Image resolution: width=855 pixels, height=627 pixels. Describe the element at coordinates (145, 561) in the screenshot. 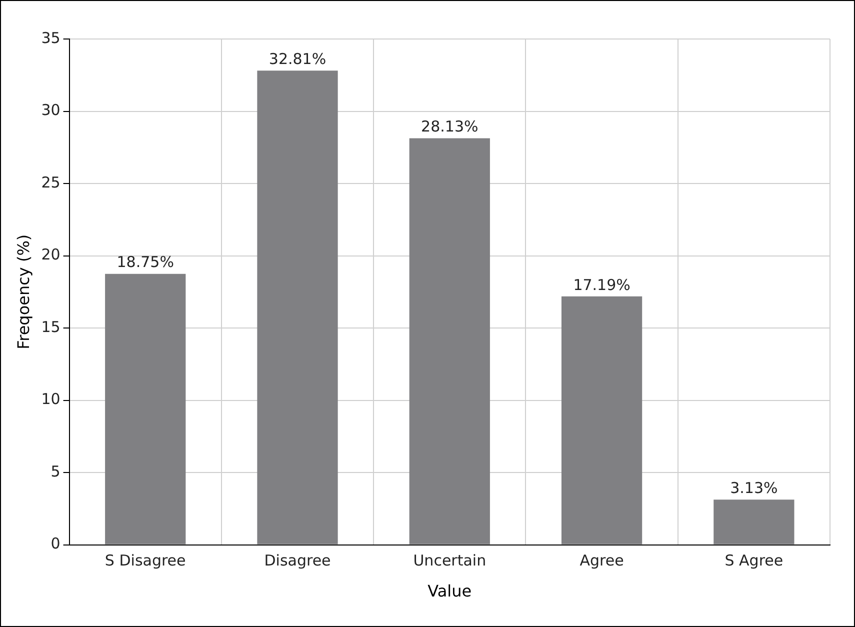

I see `x-tick-label: S Disagree` at that location.